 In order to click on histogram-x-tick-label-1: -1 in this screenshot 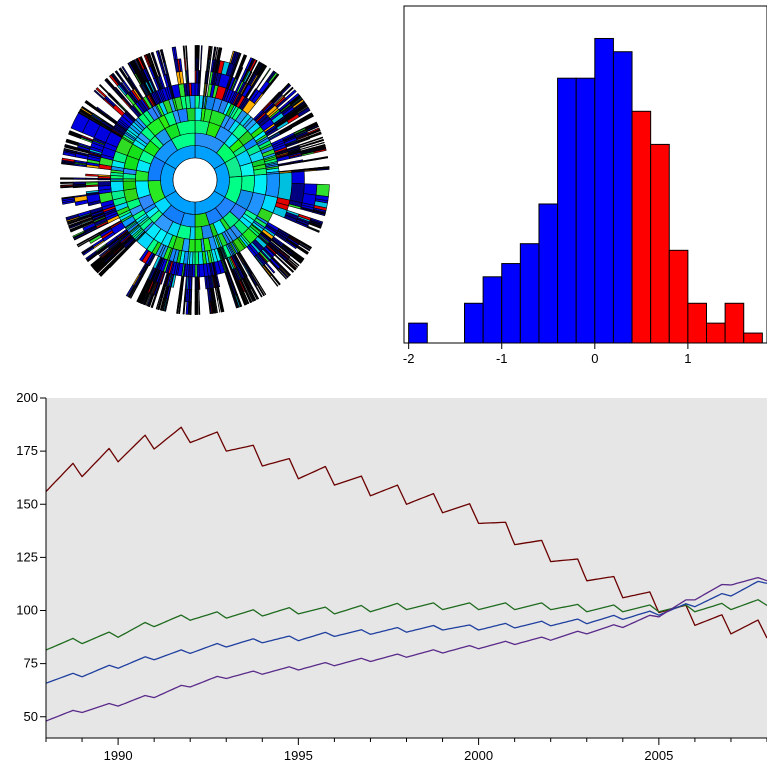, I will do `click(502, 358)`.